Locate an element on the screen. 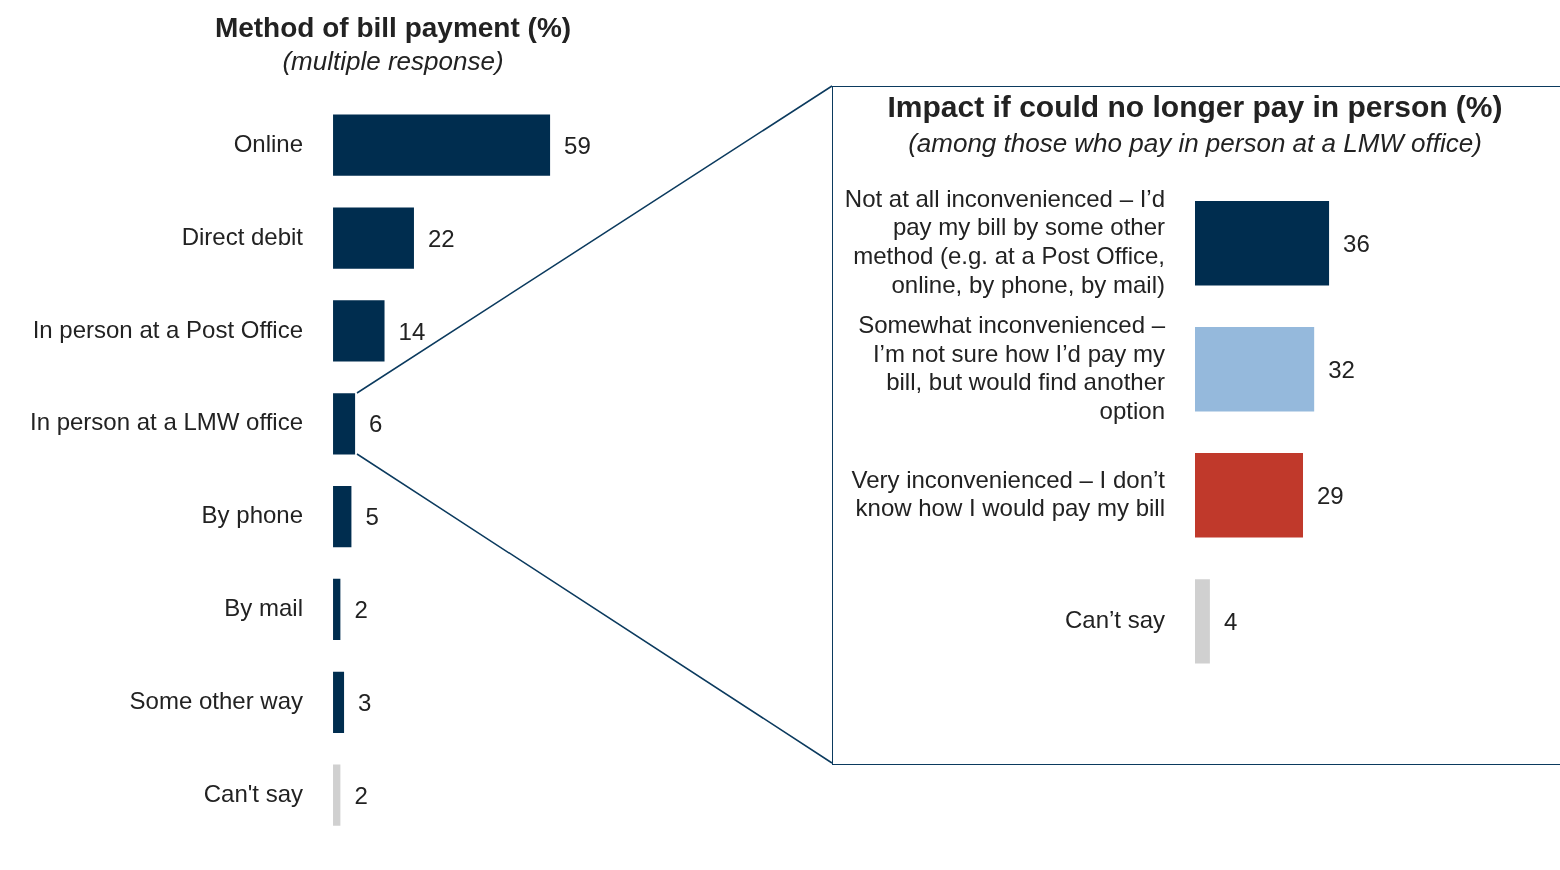 The height and width of the screenshot is (870, 1560). data-label: 29 is located at coordinates (1330, 495).